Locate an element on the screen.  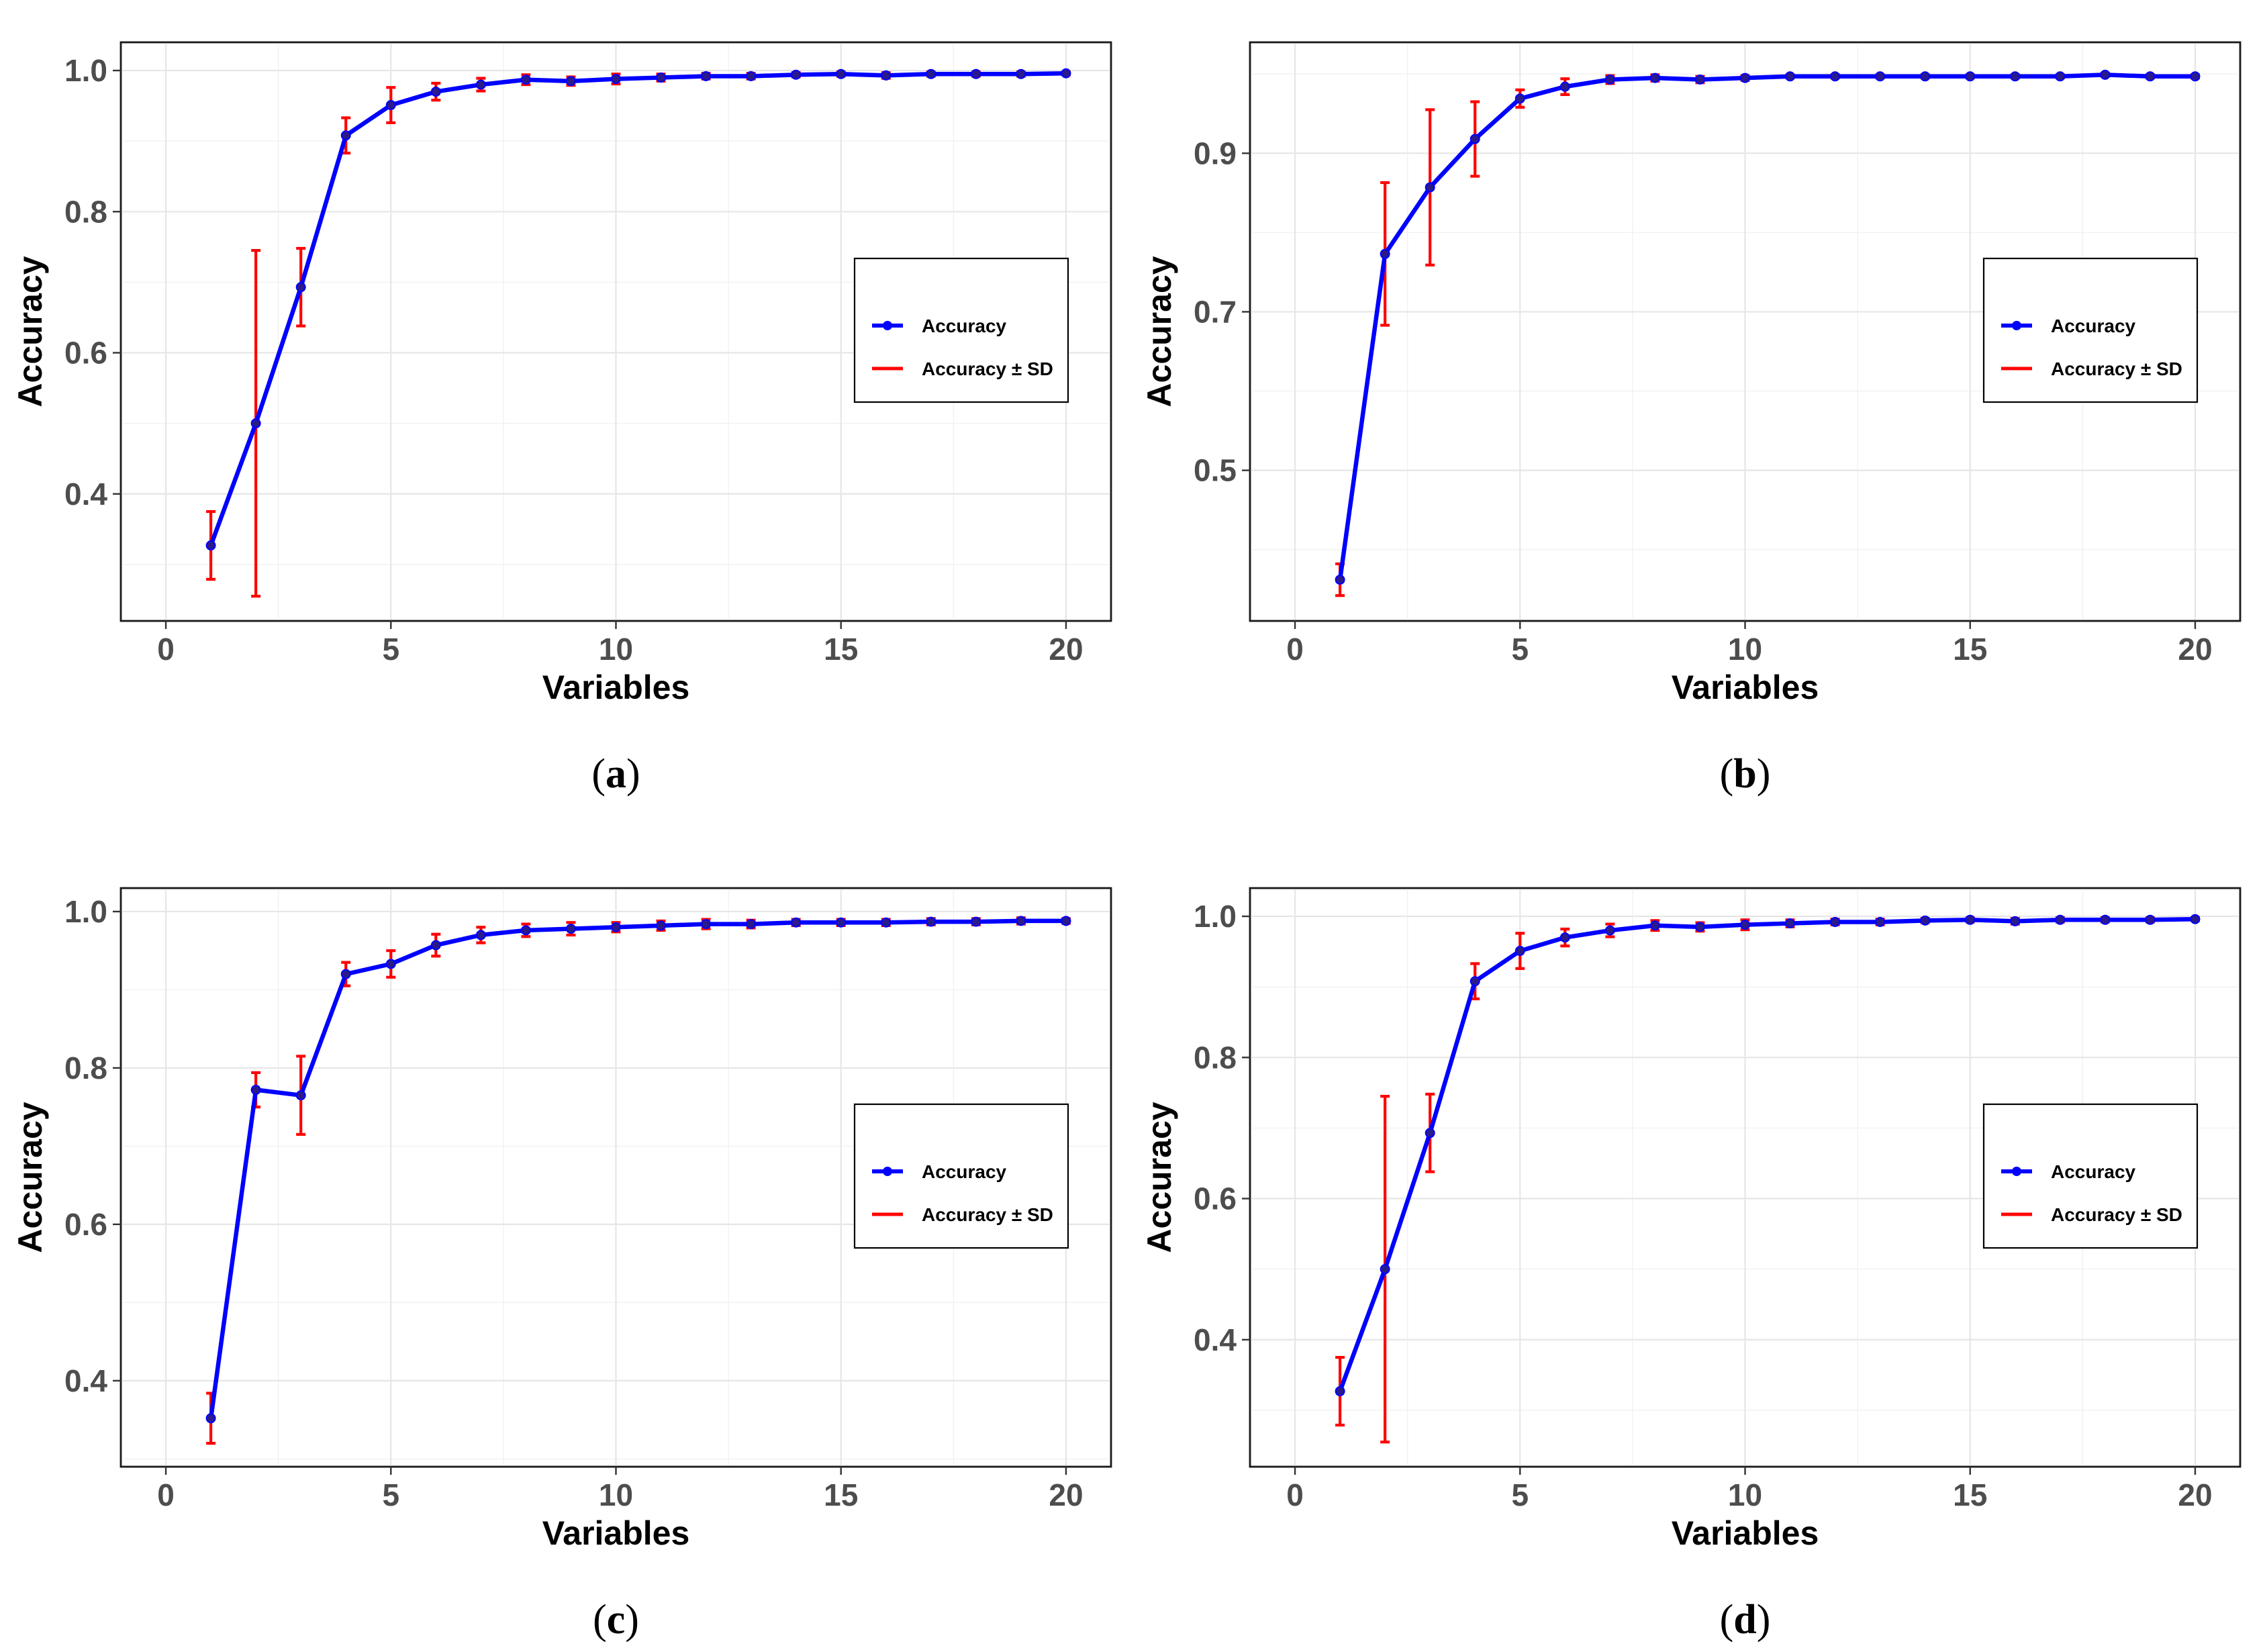
legend-a: Accuracy Accuracy ± SD is located at coordinates (961, 330).